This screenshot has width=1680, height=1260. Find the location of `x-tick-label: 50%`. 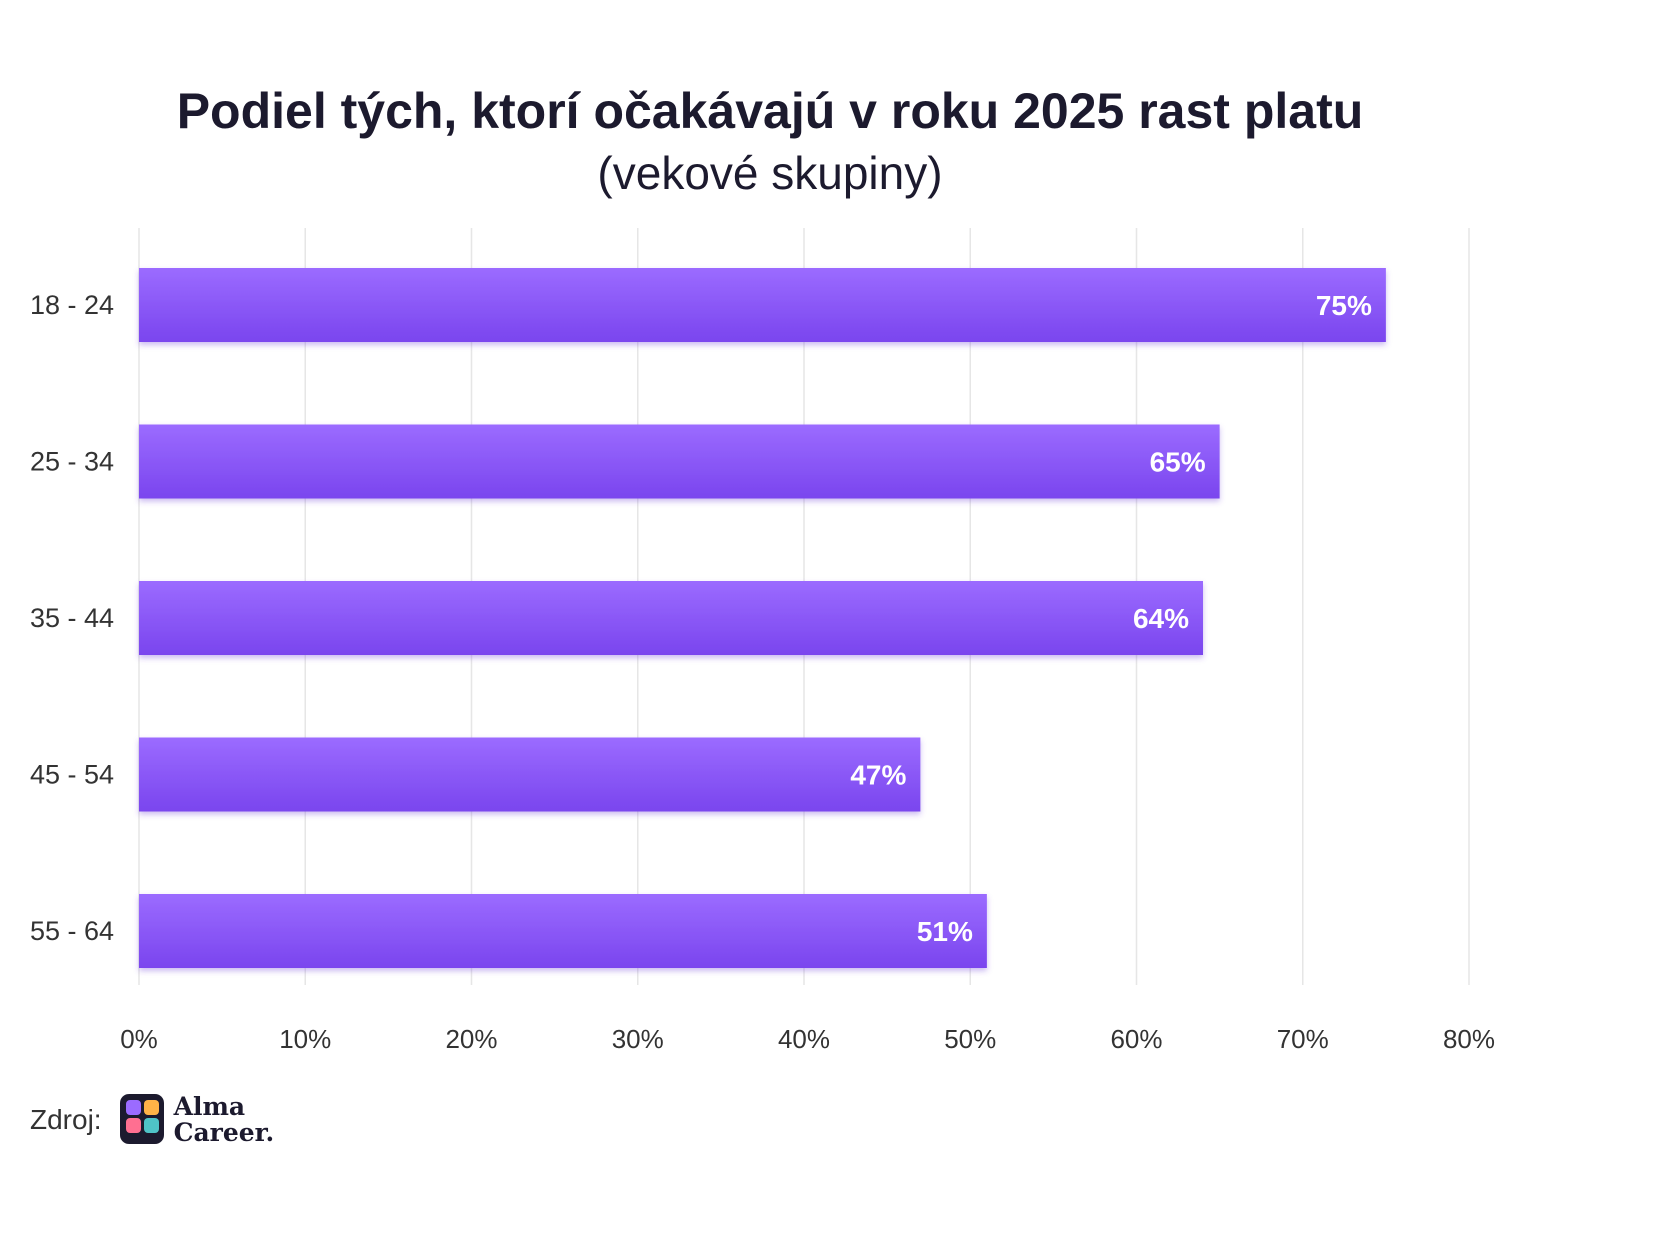

x-tick-label: 50% is located at coordinates (970, 1039).